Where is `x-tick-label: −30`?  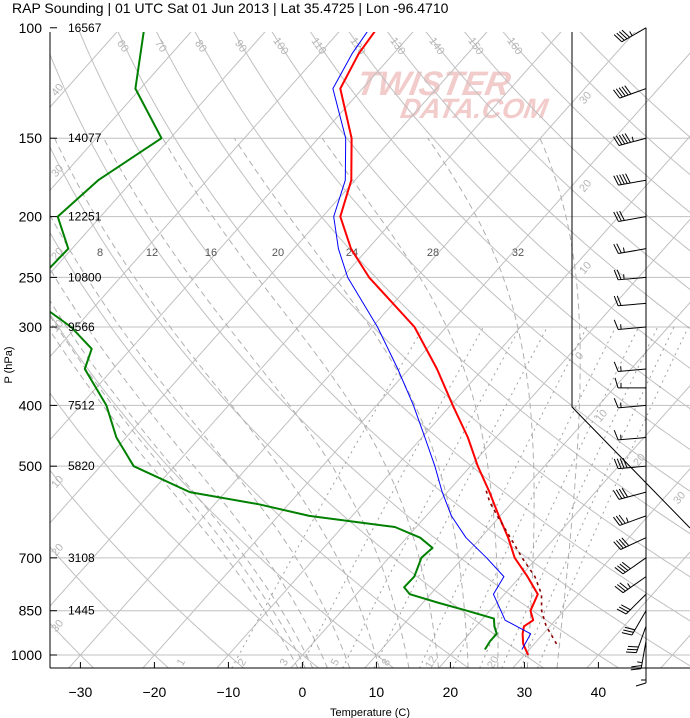
x-tick-label: −30 is located at coordinates (81, 692).